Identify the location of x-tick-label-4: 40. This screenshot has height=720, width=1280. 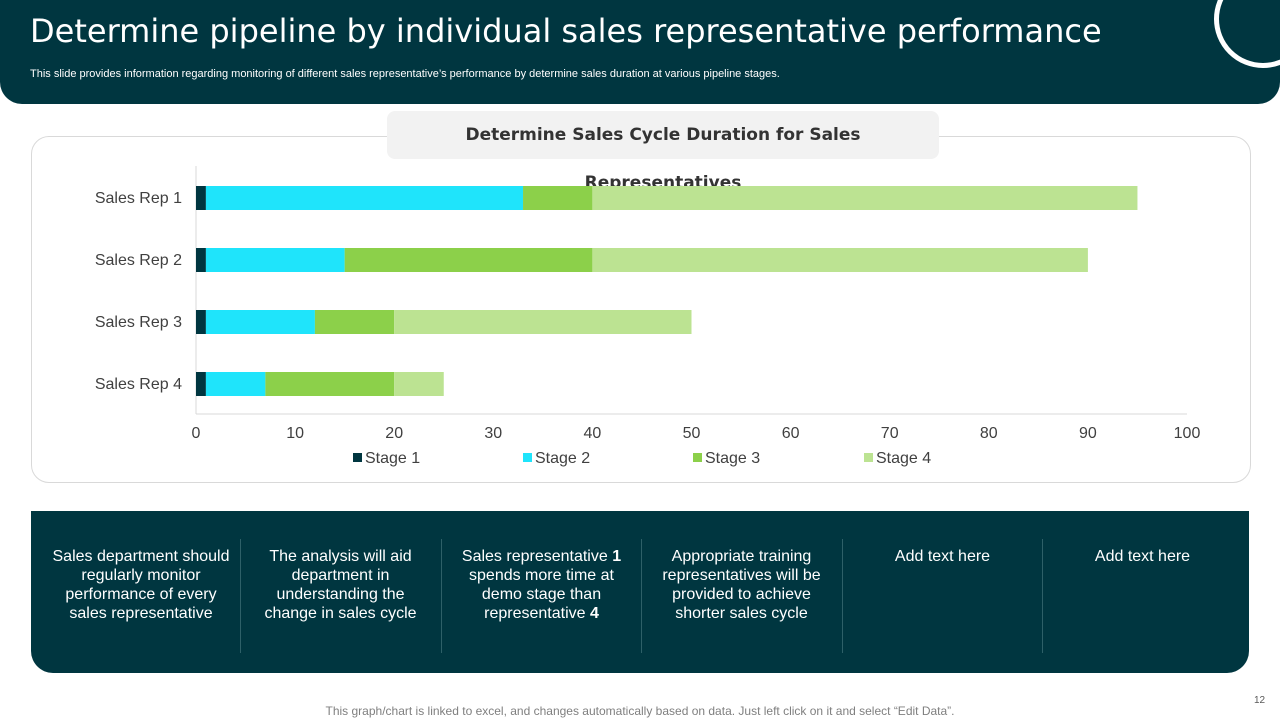
(593, 433).